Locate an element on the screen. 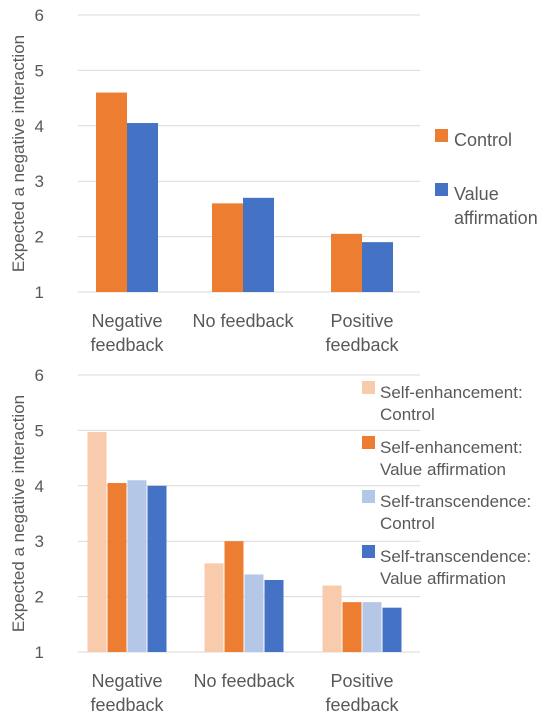  top-category-label: Positive is located at coordinates (361, 321).